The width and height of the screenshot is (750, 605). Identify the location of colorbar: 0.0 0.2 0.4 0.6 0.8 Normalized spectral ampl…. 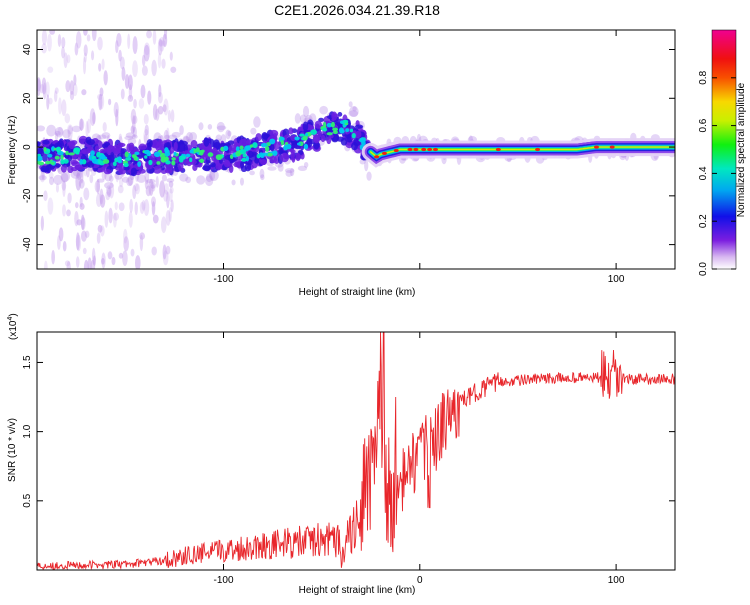
(722, 152).